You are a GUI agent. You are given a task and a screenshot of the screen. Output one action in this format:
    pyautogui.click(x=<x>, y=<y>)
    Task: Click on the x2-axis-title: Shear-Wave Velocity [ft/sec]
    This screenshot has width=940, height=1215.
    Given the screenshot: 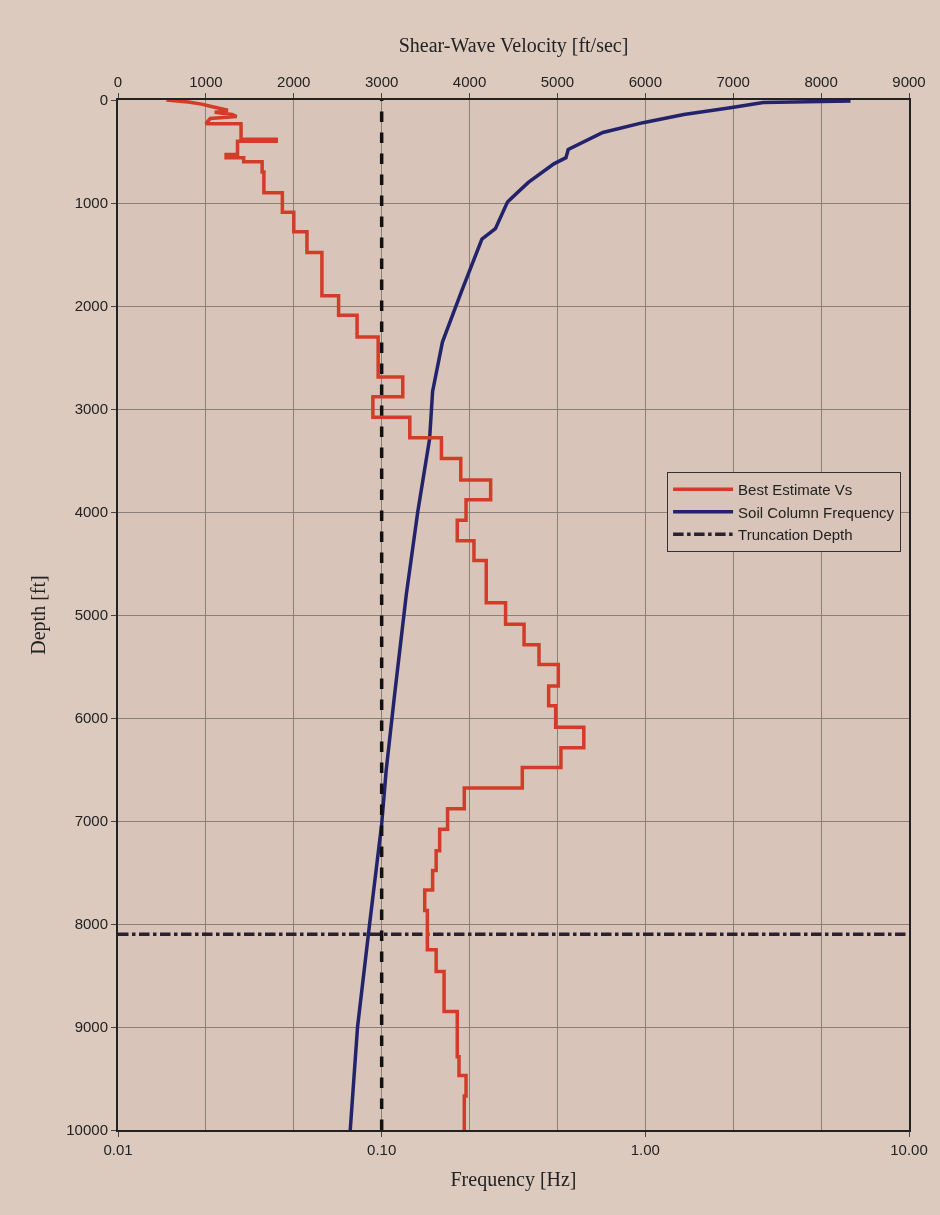 What is the action you would take?
    pyautogui.click(x=513, y=45)
    